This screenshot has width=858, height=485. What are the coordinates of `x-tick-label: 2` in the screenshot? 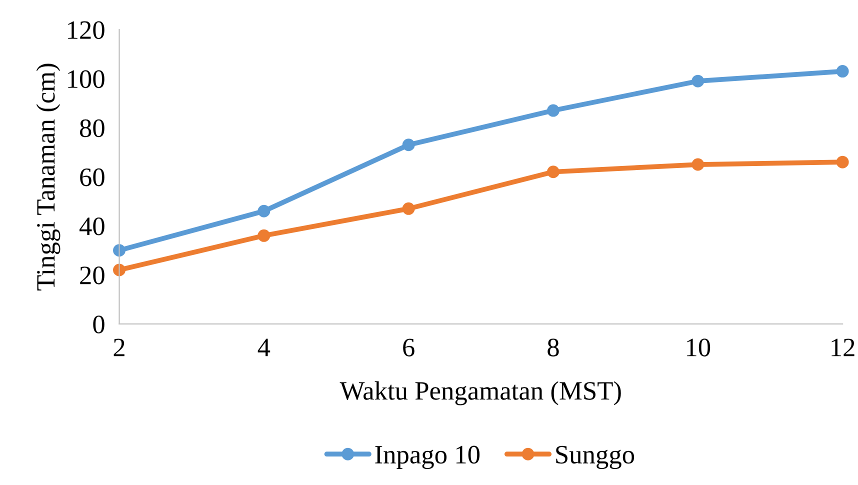 It's located at (119, 347).